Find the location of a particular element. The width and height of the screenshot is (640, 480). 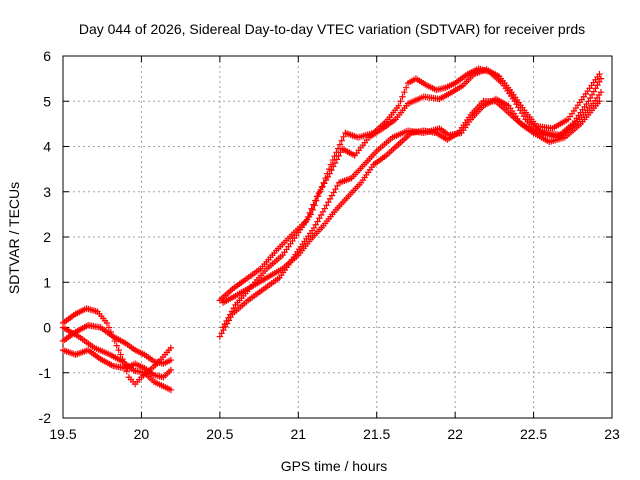

y-tick-label: 3 is located at coordinates (47, 192).